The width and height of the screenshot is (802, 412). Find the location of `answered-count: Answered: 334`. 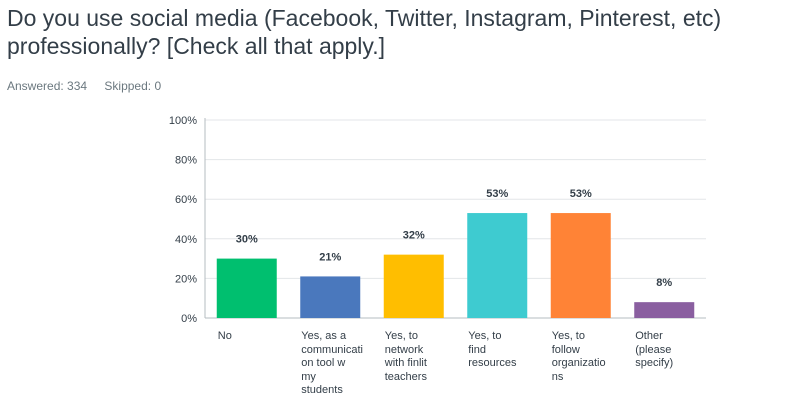

answered-count: Answered: 334 is located at coordinates (47, 86).